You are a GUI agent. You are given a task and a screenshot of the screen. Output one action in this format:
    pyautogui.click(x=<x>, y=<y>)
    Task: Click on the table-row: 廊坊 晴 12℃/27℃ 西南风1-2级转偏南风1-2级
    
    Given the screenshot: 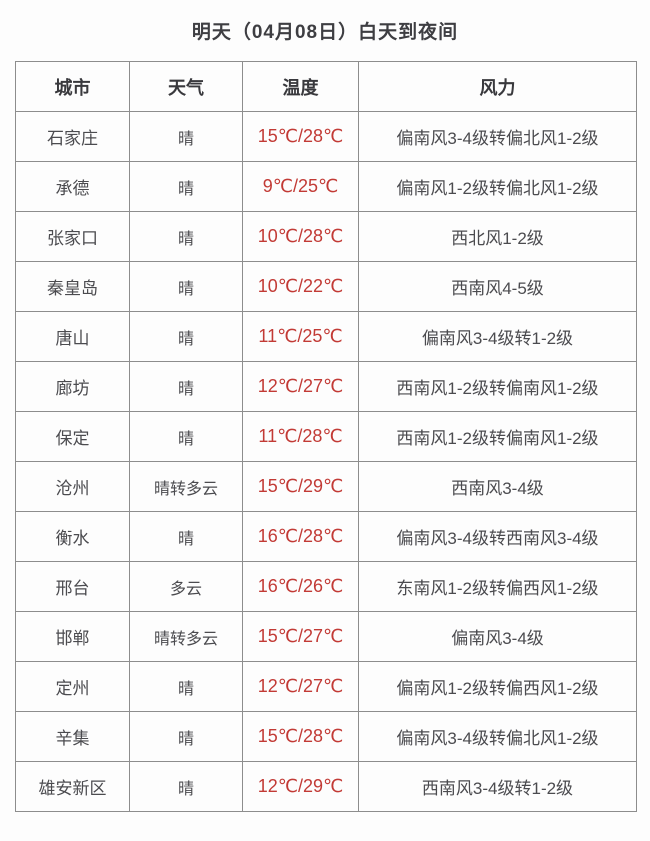 What is the action you would take?
    pyautogui.click(x=326, y=386)
    